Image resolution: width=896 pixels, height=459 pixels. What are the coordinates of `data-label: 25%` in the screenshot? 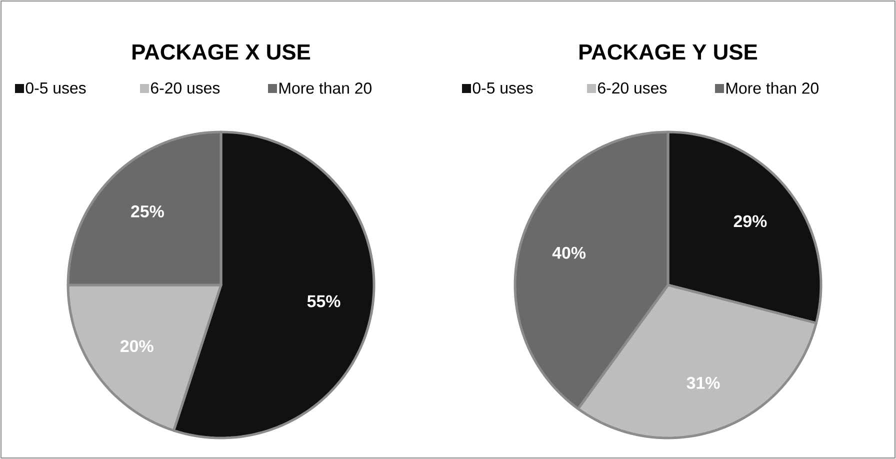 It's located at (147, 211).